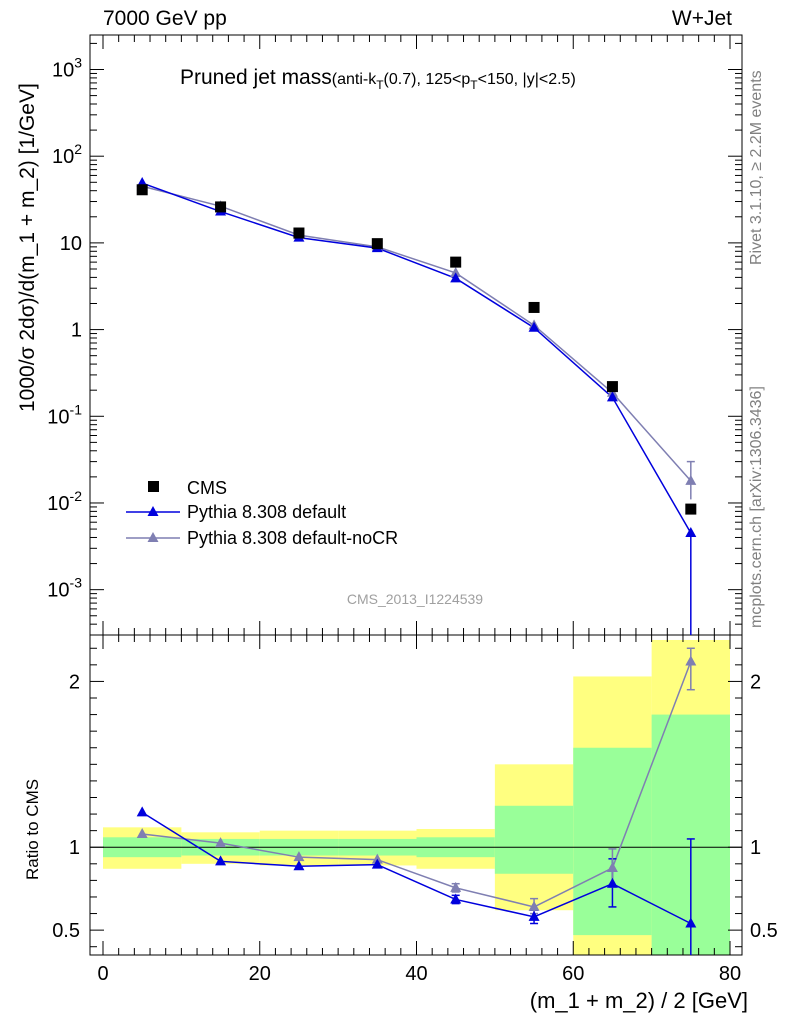 This screenshot has height=1024, width=786. Describe the element at coordinates (67, 67) in the screenshot. I see `main-y-tick-label: 10³` at that location.